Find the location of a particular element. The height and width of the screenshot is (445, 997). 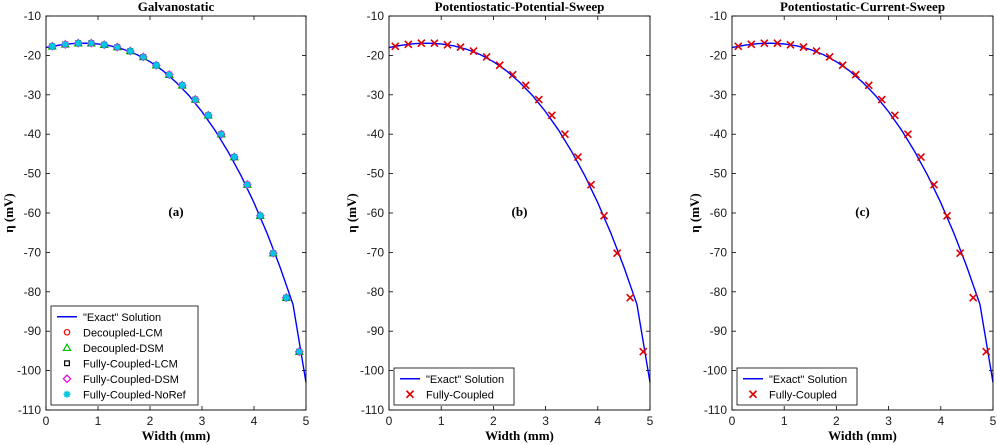

chart-title: Potentiostatic-Potential-Sweep is located at coordinates (520, 7).